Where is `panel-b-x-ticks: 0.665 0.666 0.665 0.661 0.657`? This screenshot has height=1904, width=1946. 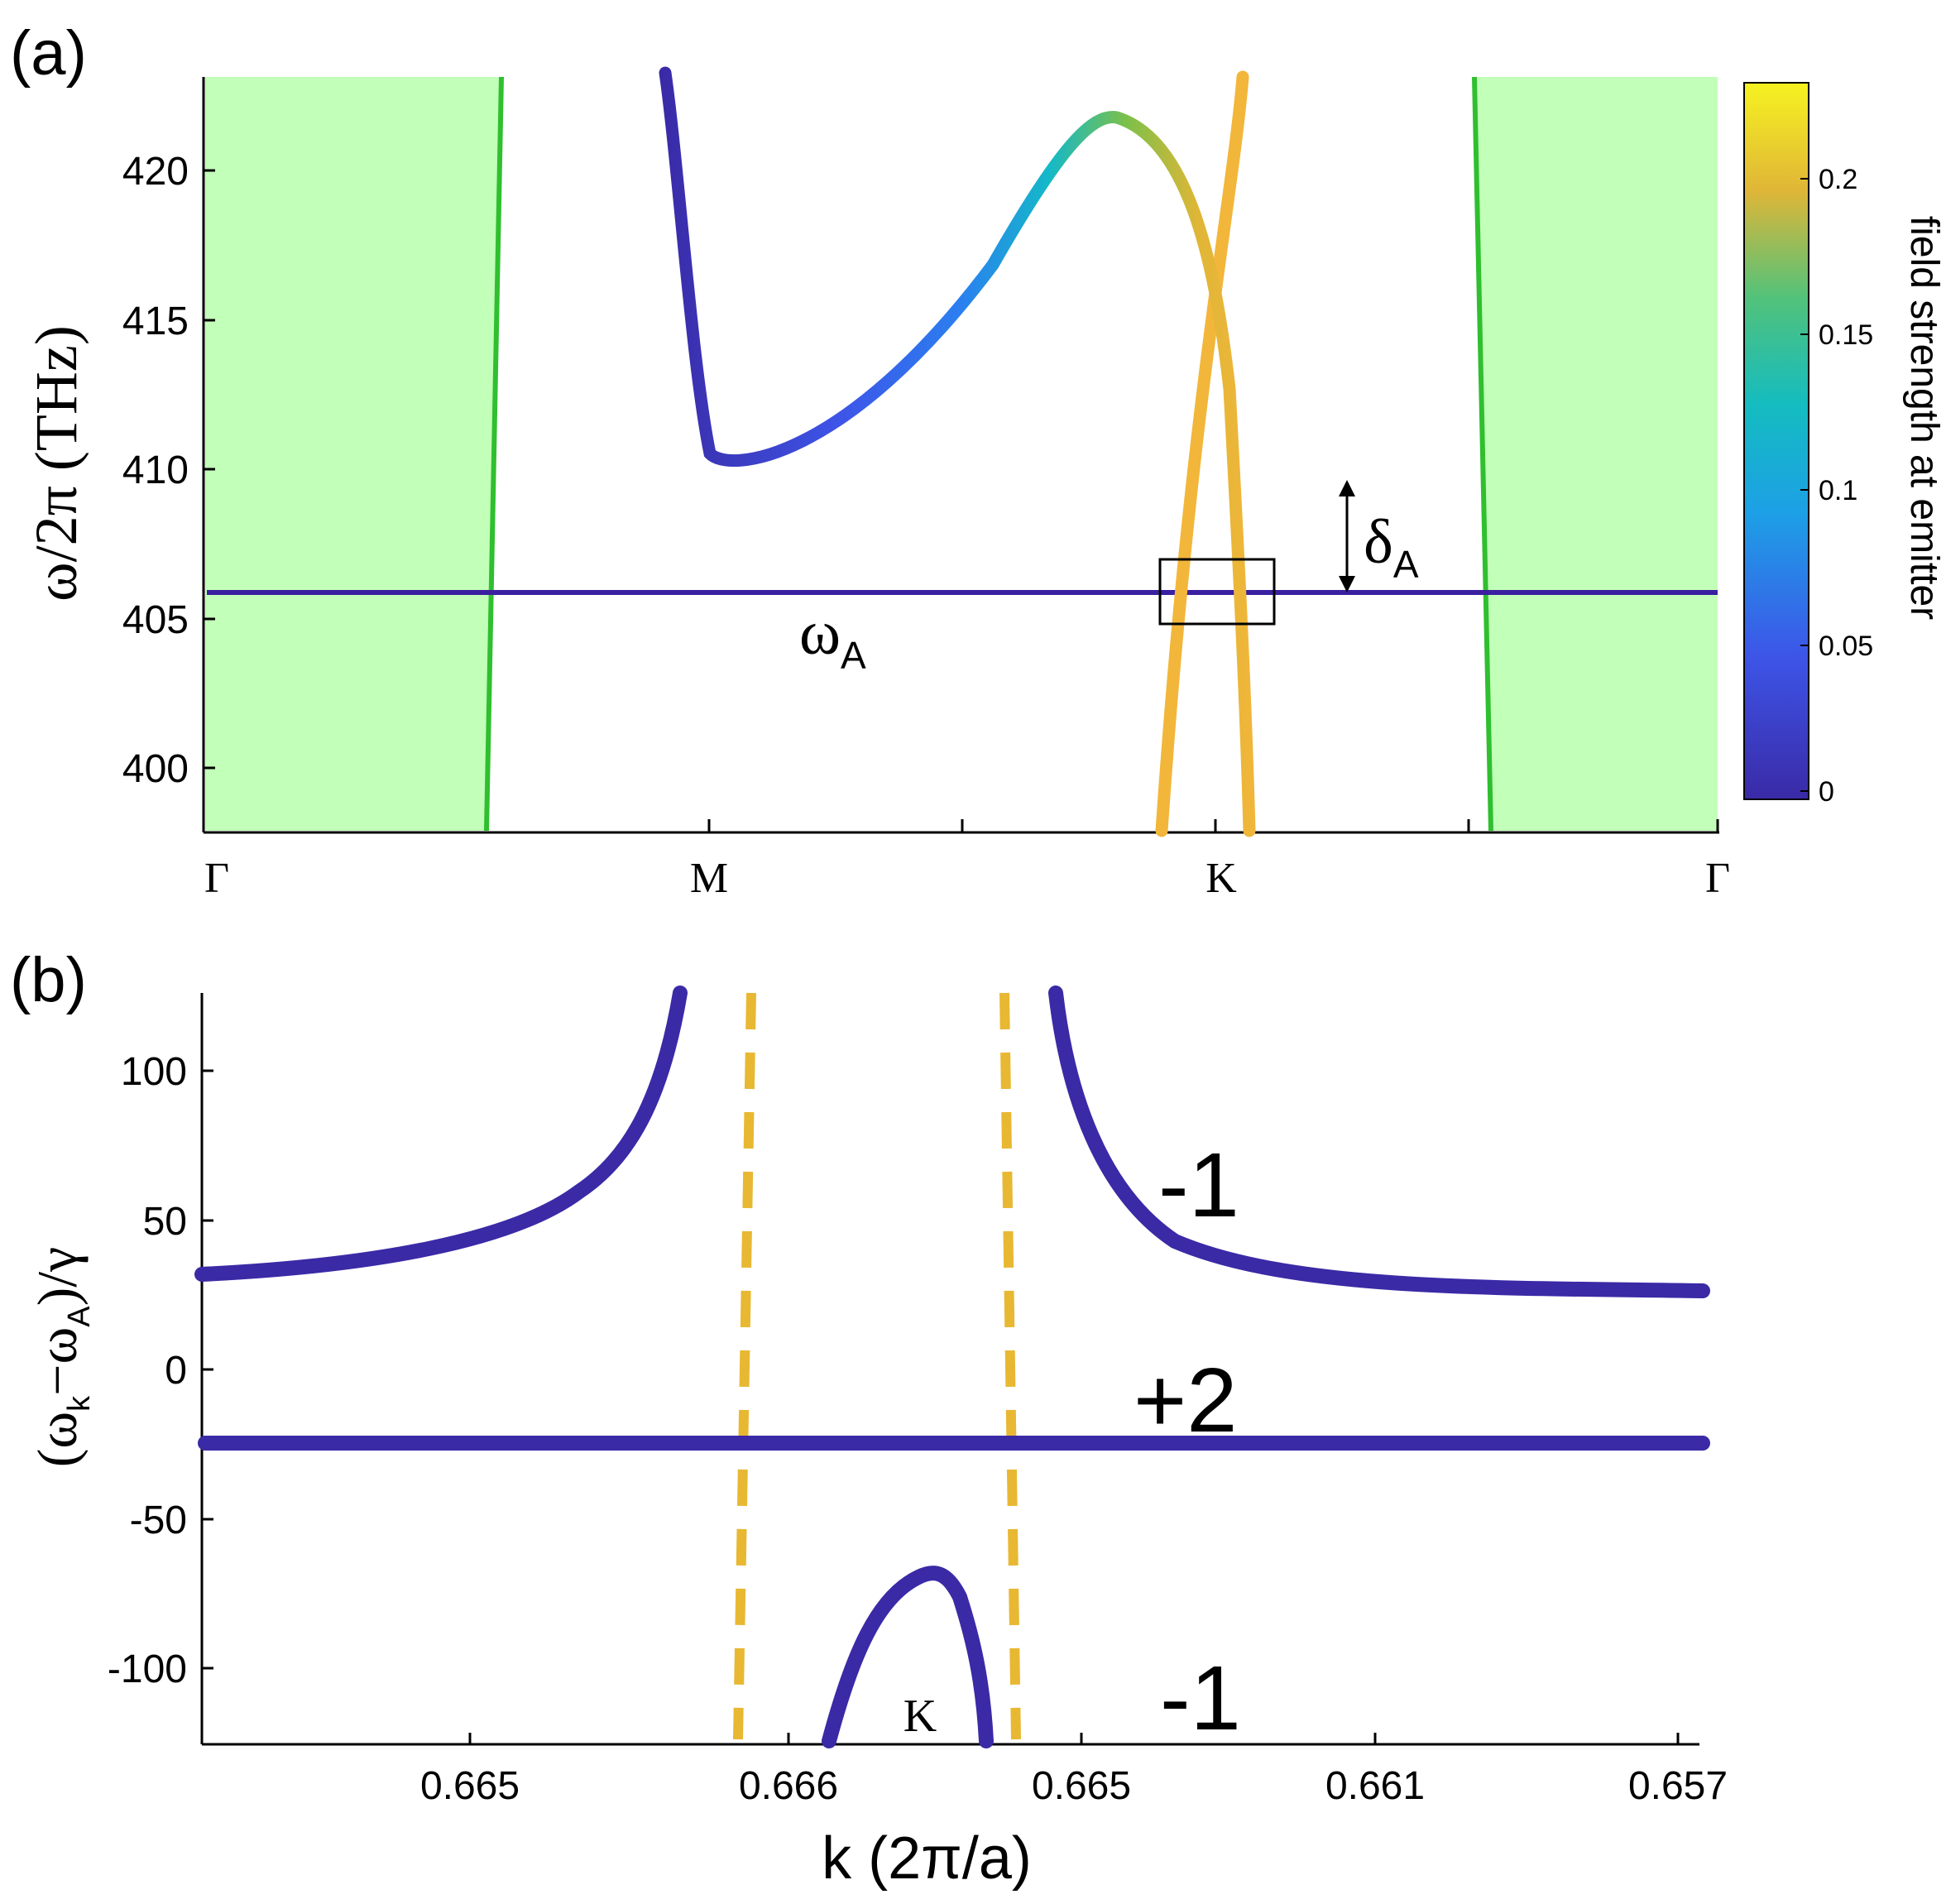 panel-b-x-ticks: 0.665 0.666 0.665 0.661 0.657 is located at coordinates (1074, 1770).